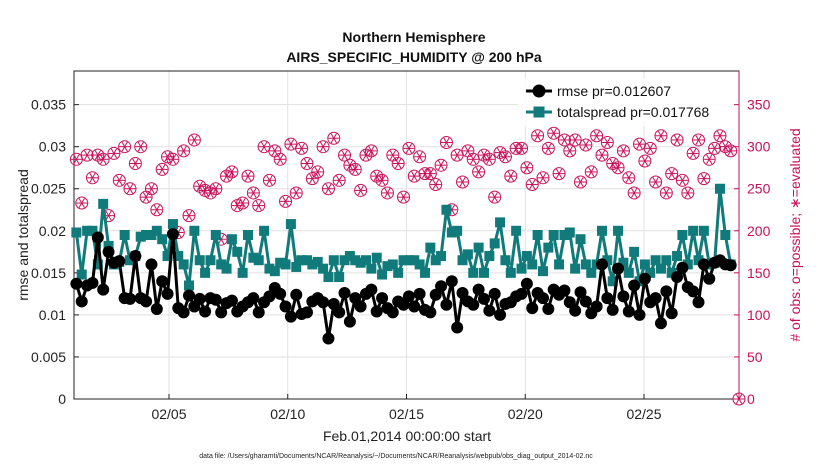  I want to click on right-tick-label: 300, so click(759, 147).